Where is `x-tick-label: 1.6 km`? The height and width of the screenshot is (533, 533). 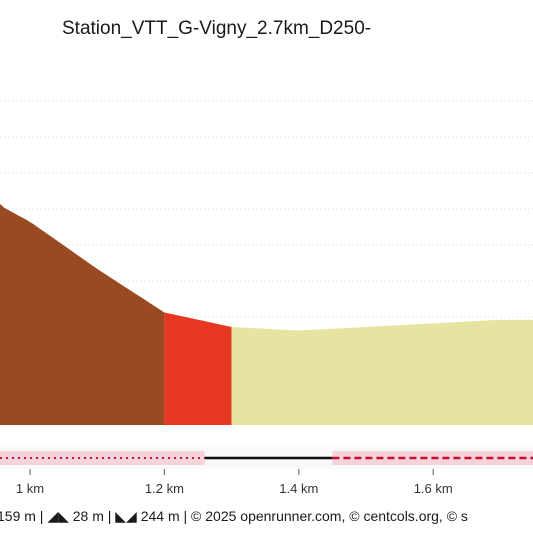
x-tick-label: 1.6 km is located at coordinates (433, 488).